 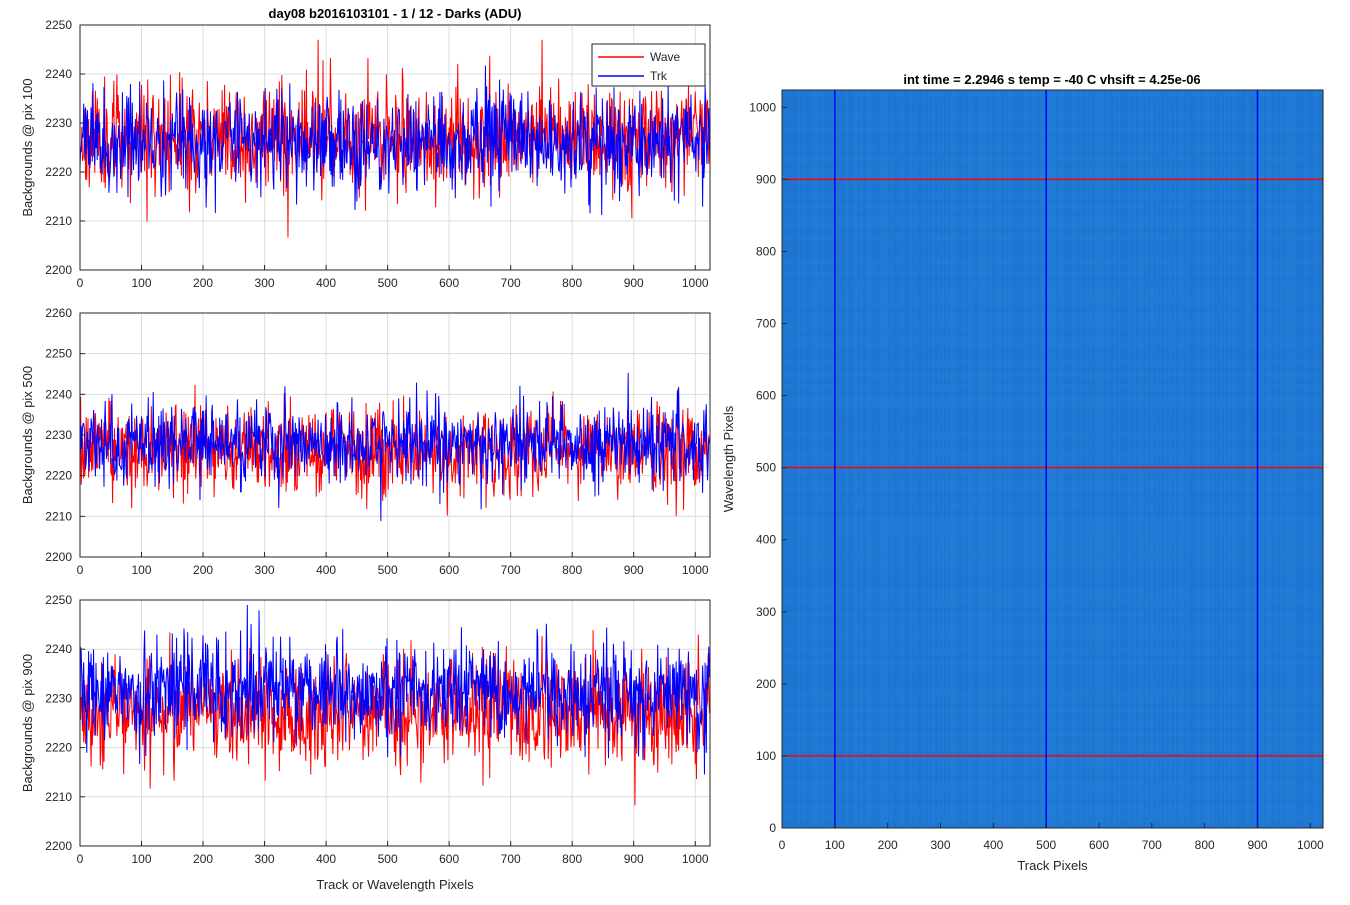 What do you see at coordinates (80, 570) in the screenshot?
I see `x-tick-label: 0` at bounding box center [80, 570].